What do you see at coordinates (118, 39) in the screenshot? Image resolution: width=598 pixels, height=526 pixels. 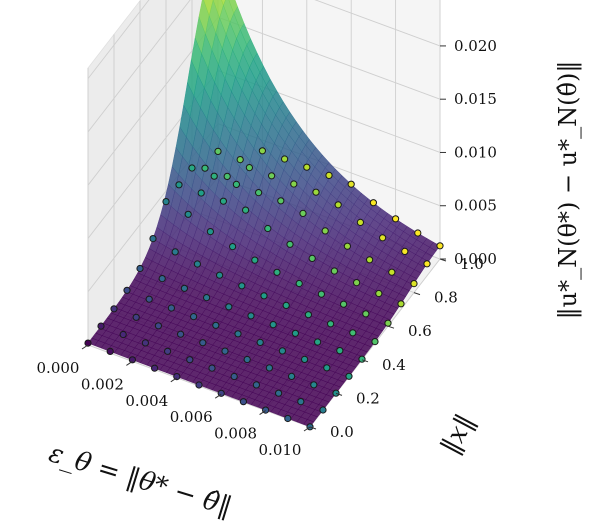 I see `grid-z-left` at bounding box center [118, 39].